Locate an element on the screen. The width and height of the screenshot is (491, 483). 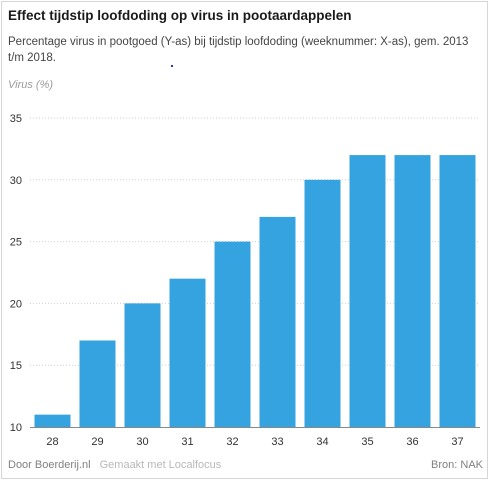
credit-text: Door Boerderij.nl is located at coordinates (49, 465).